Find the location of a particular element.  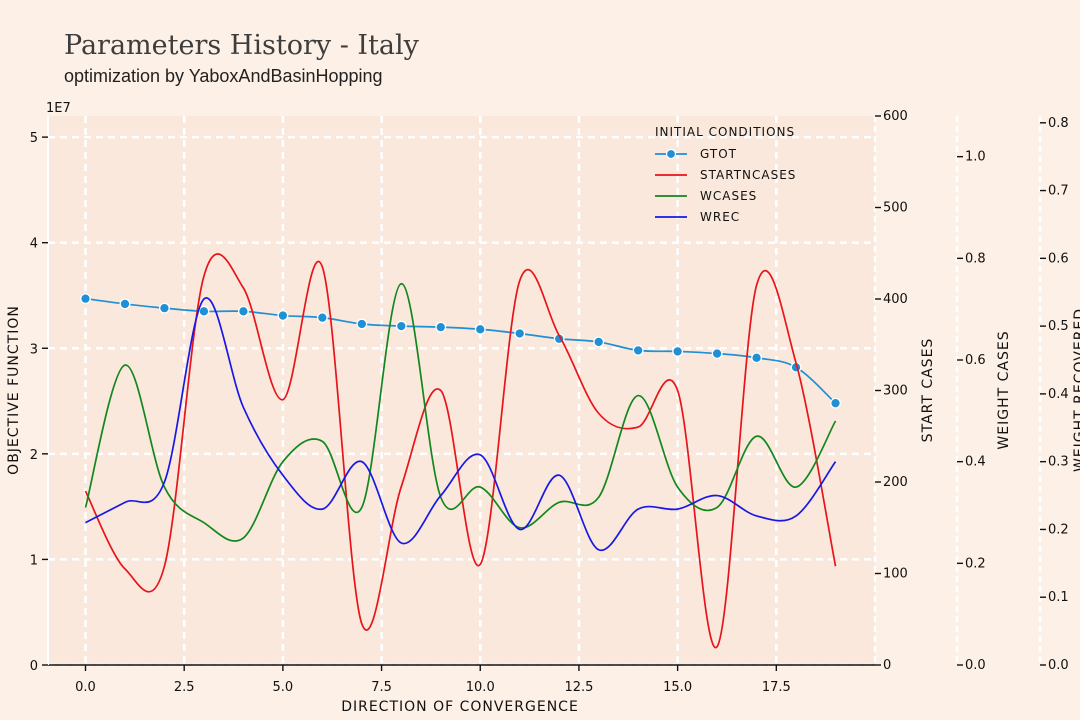

left-tick-label: 2 is located at coordinates (34, 455).